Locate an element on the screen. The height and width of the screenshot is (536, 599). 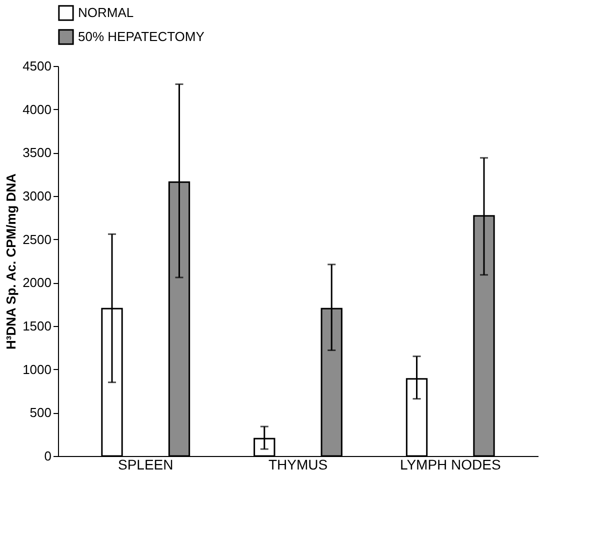
legend-label: 50% HEPATECTOMY is located at coordinates (141, 36).